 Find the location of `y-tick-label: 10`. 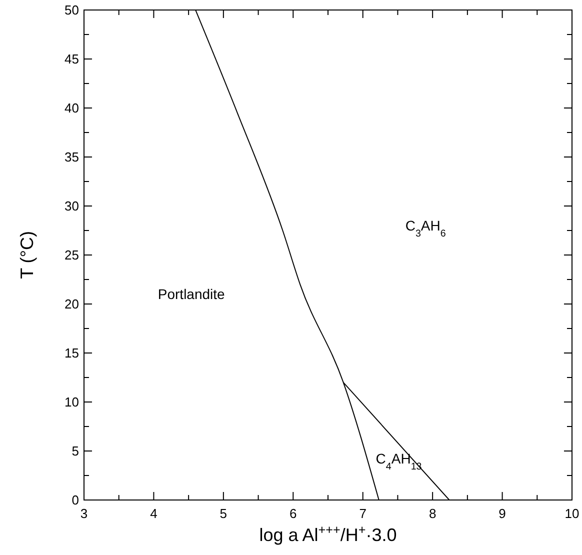

y-tick-label: 10 is located at coordinates (71, 402).